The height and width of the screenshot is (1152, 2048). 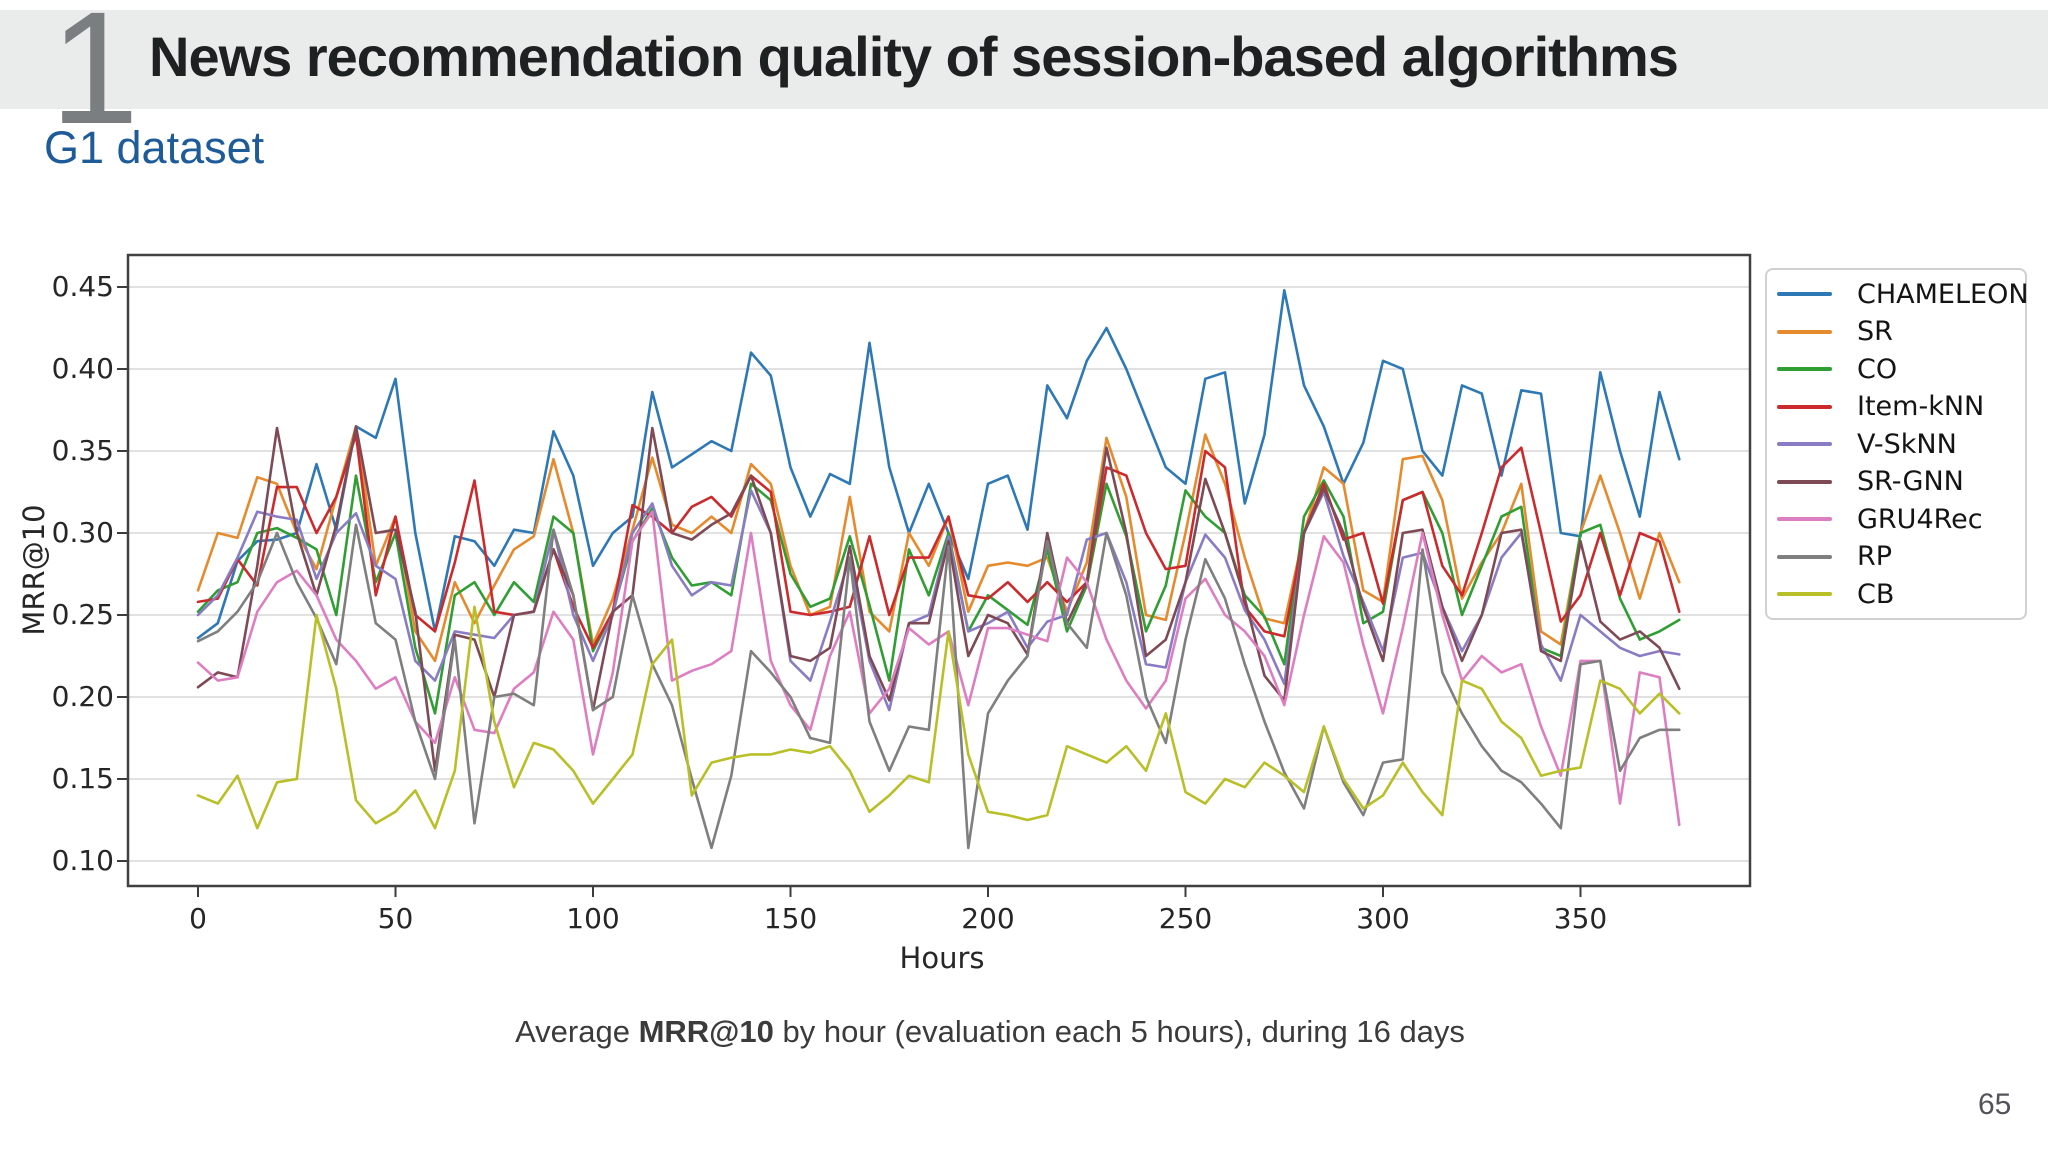 What do you see at coordinates (593, 918) in the screenshot?
I see `x-tick-label: 100` at bounding box center [593, 918].